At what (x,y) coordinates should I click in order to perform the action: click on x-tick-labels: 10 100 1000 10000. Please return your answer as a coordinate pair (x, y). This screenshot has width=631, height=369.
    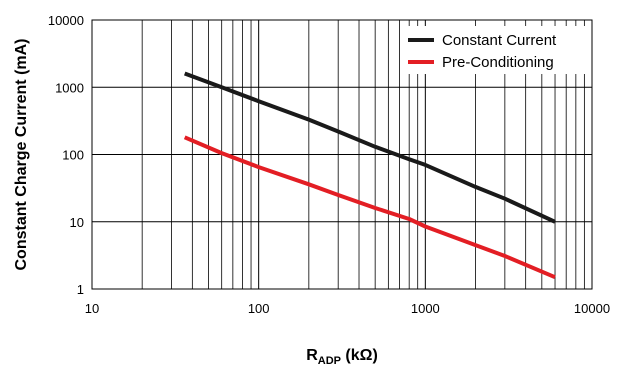
    Looking at the image, I should click on (347, 308).